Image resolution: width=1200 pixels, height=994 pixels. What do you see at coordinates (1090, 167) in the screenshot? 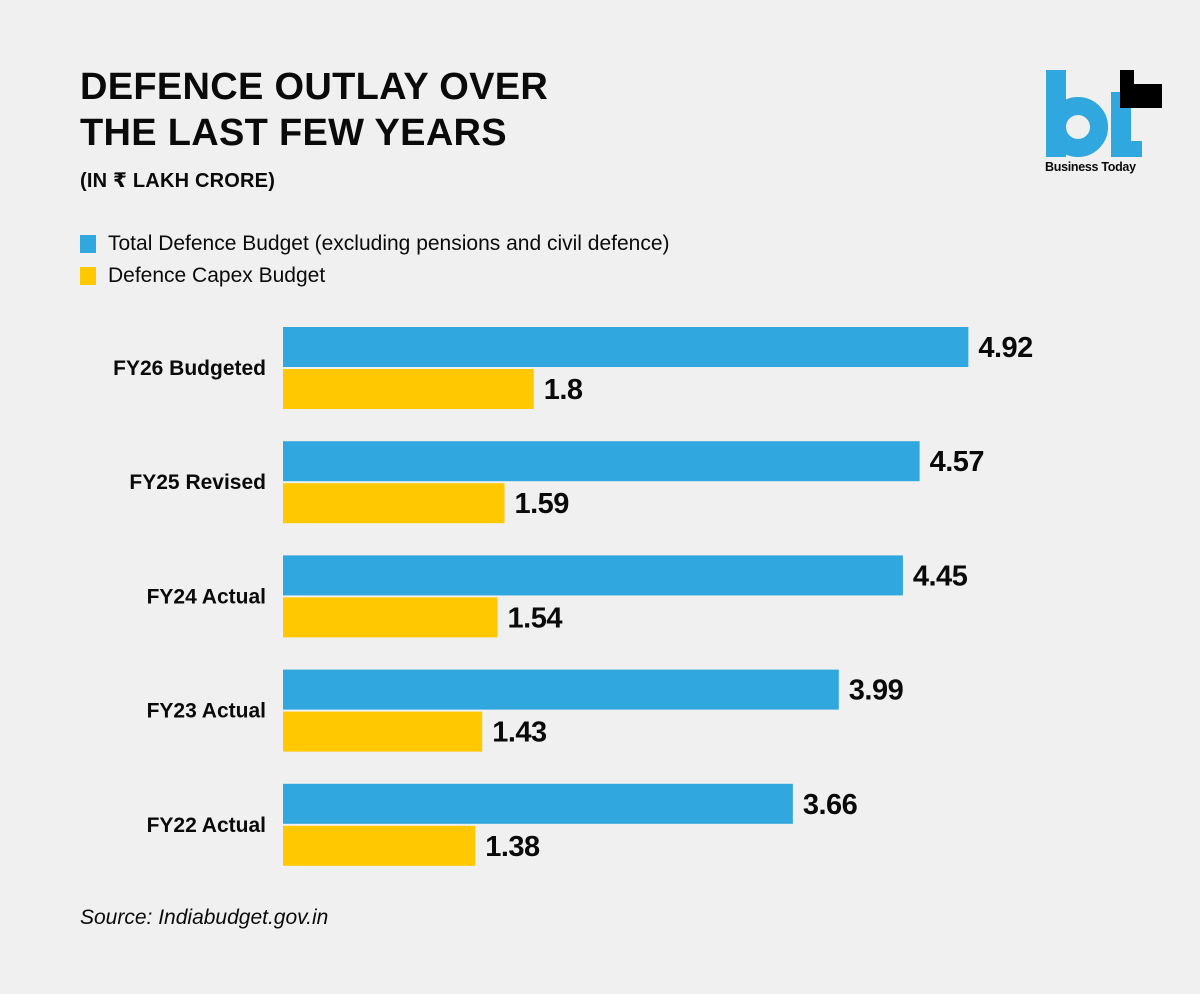
I see `logo-brand-name: Business Today` at bounding box center [1090, 167].